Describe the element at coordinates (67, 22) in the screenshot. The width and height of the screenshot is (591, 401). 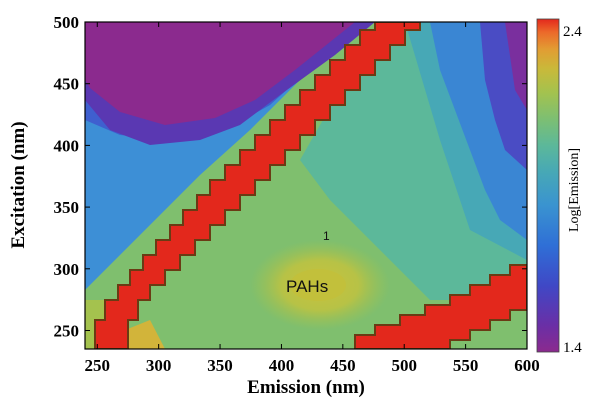
I see `y-tick-label: 500` at that location.